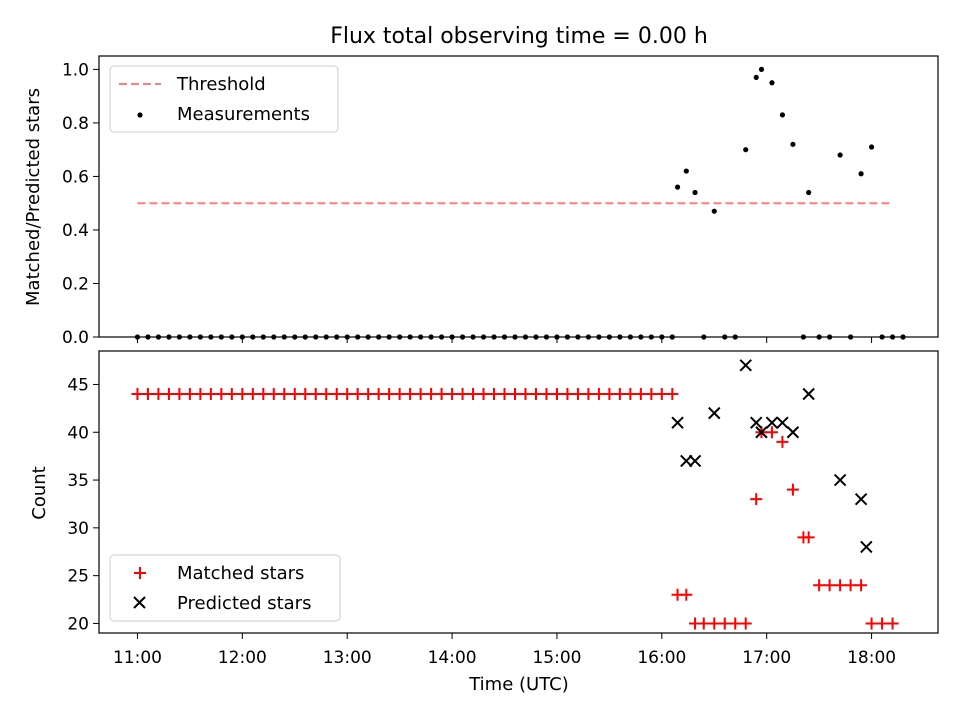  What do you see at coordinates (137, 658) in the screenshot?
I see `bottom-xtick-label: 11:00` at bounding box center [137, 658].